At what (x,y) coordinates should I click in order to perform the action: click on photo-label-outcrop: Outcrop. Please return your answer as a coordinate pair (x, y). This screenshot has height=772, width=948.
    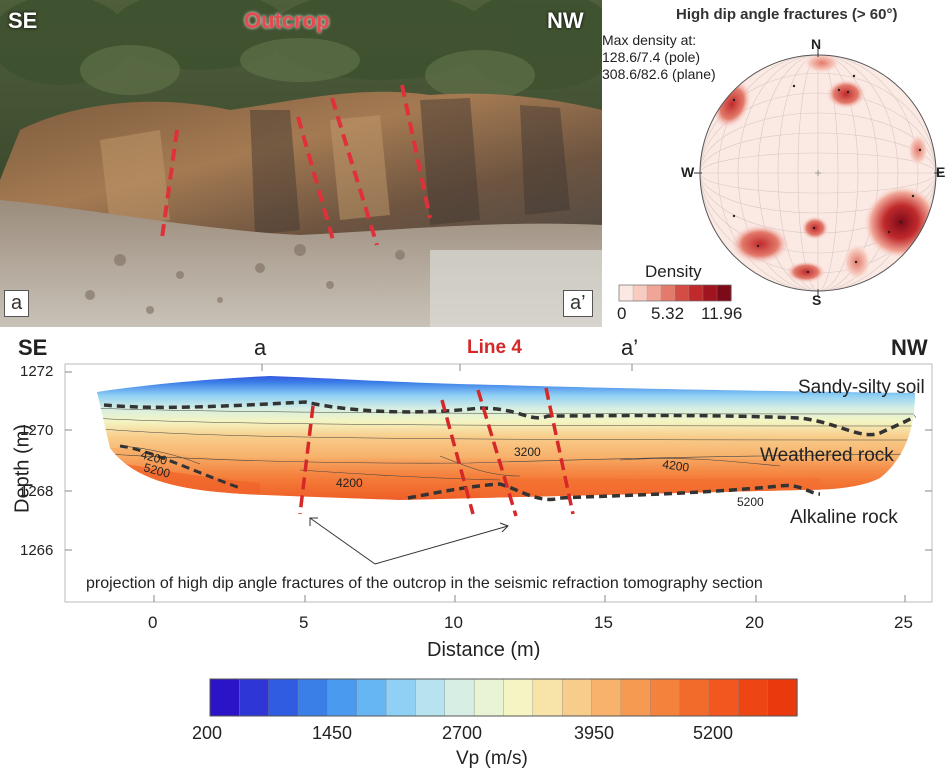
    Looking at the image, I should click on (287, 20).